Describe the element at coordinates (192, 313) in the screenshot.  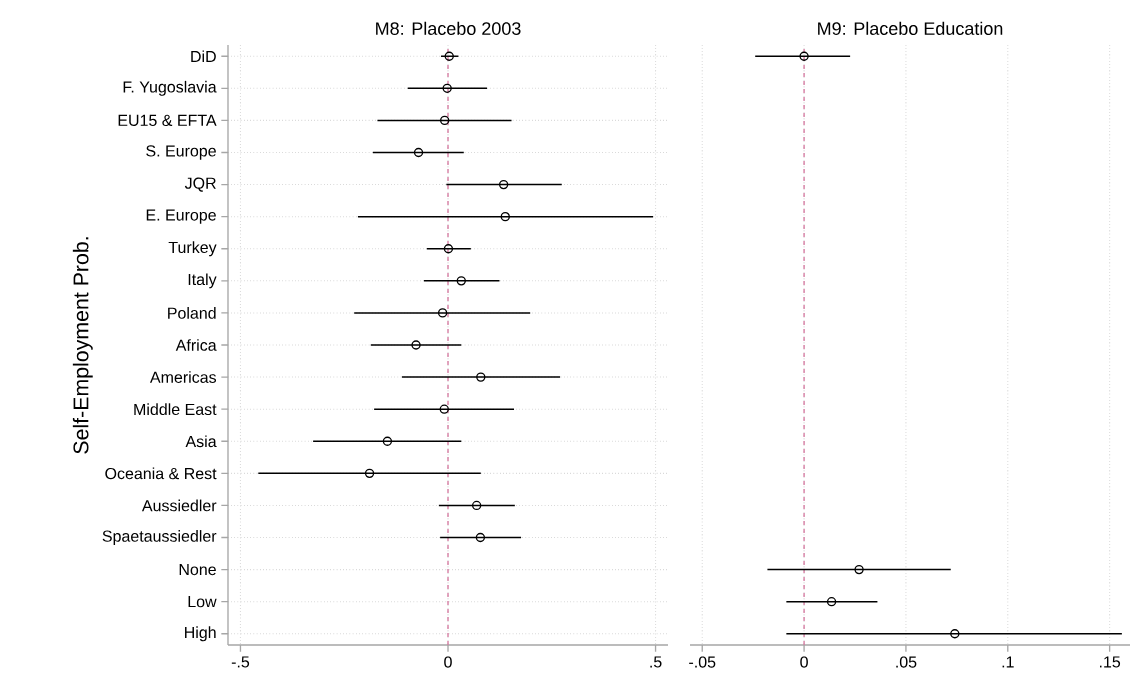
I see `y-tick-label: Poland` at that location.